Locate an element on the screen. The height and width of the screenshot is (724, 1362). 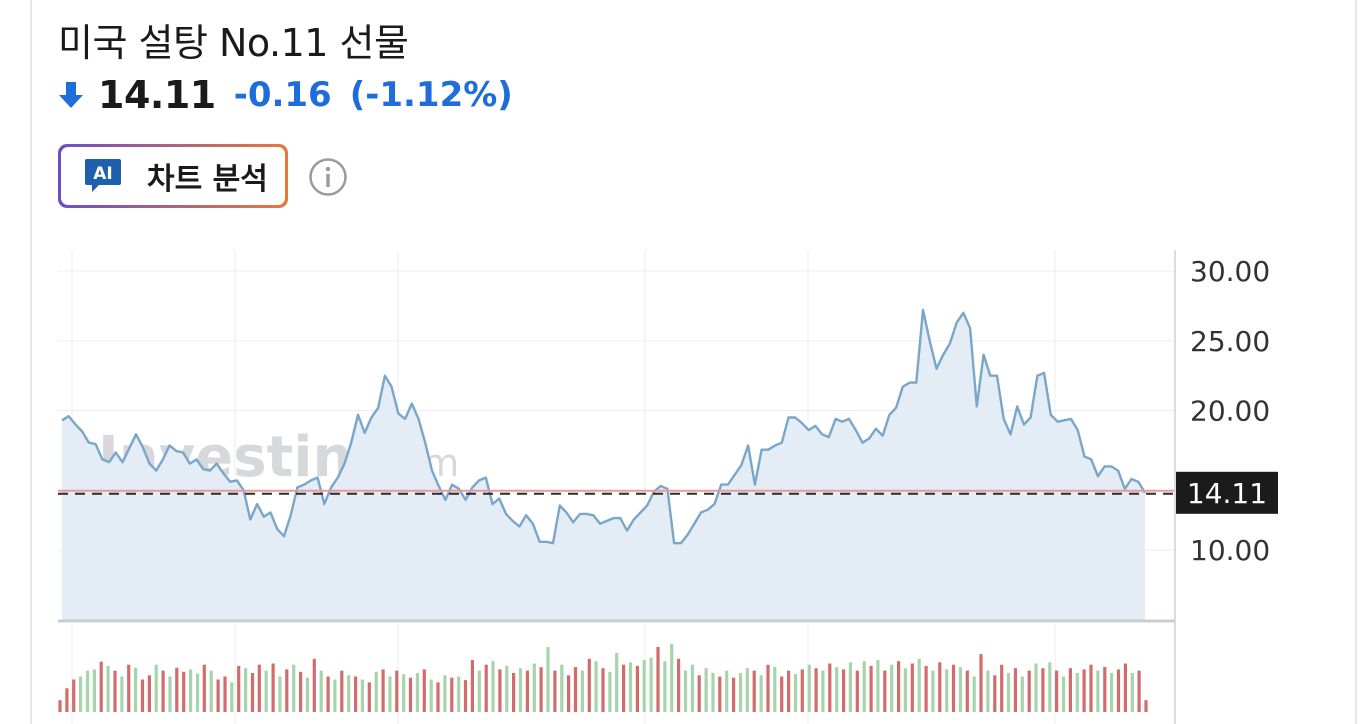
current-price-label-bg is located at coordinates (1227, 492).